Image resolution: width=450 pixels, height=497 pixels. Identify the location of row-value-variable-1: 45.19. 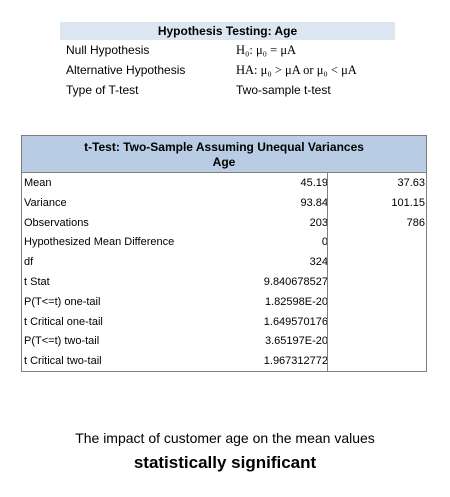
(314, 183).